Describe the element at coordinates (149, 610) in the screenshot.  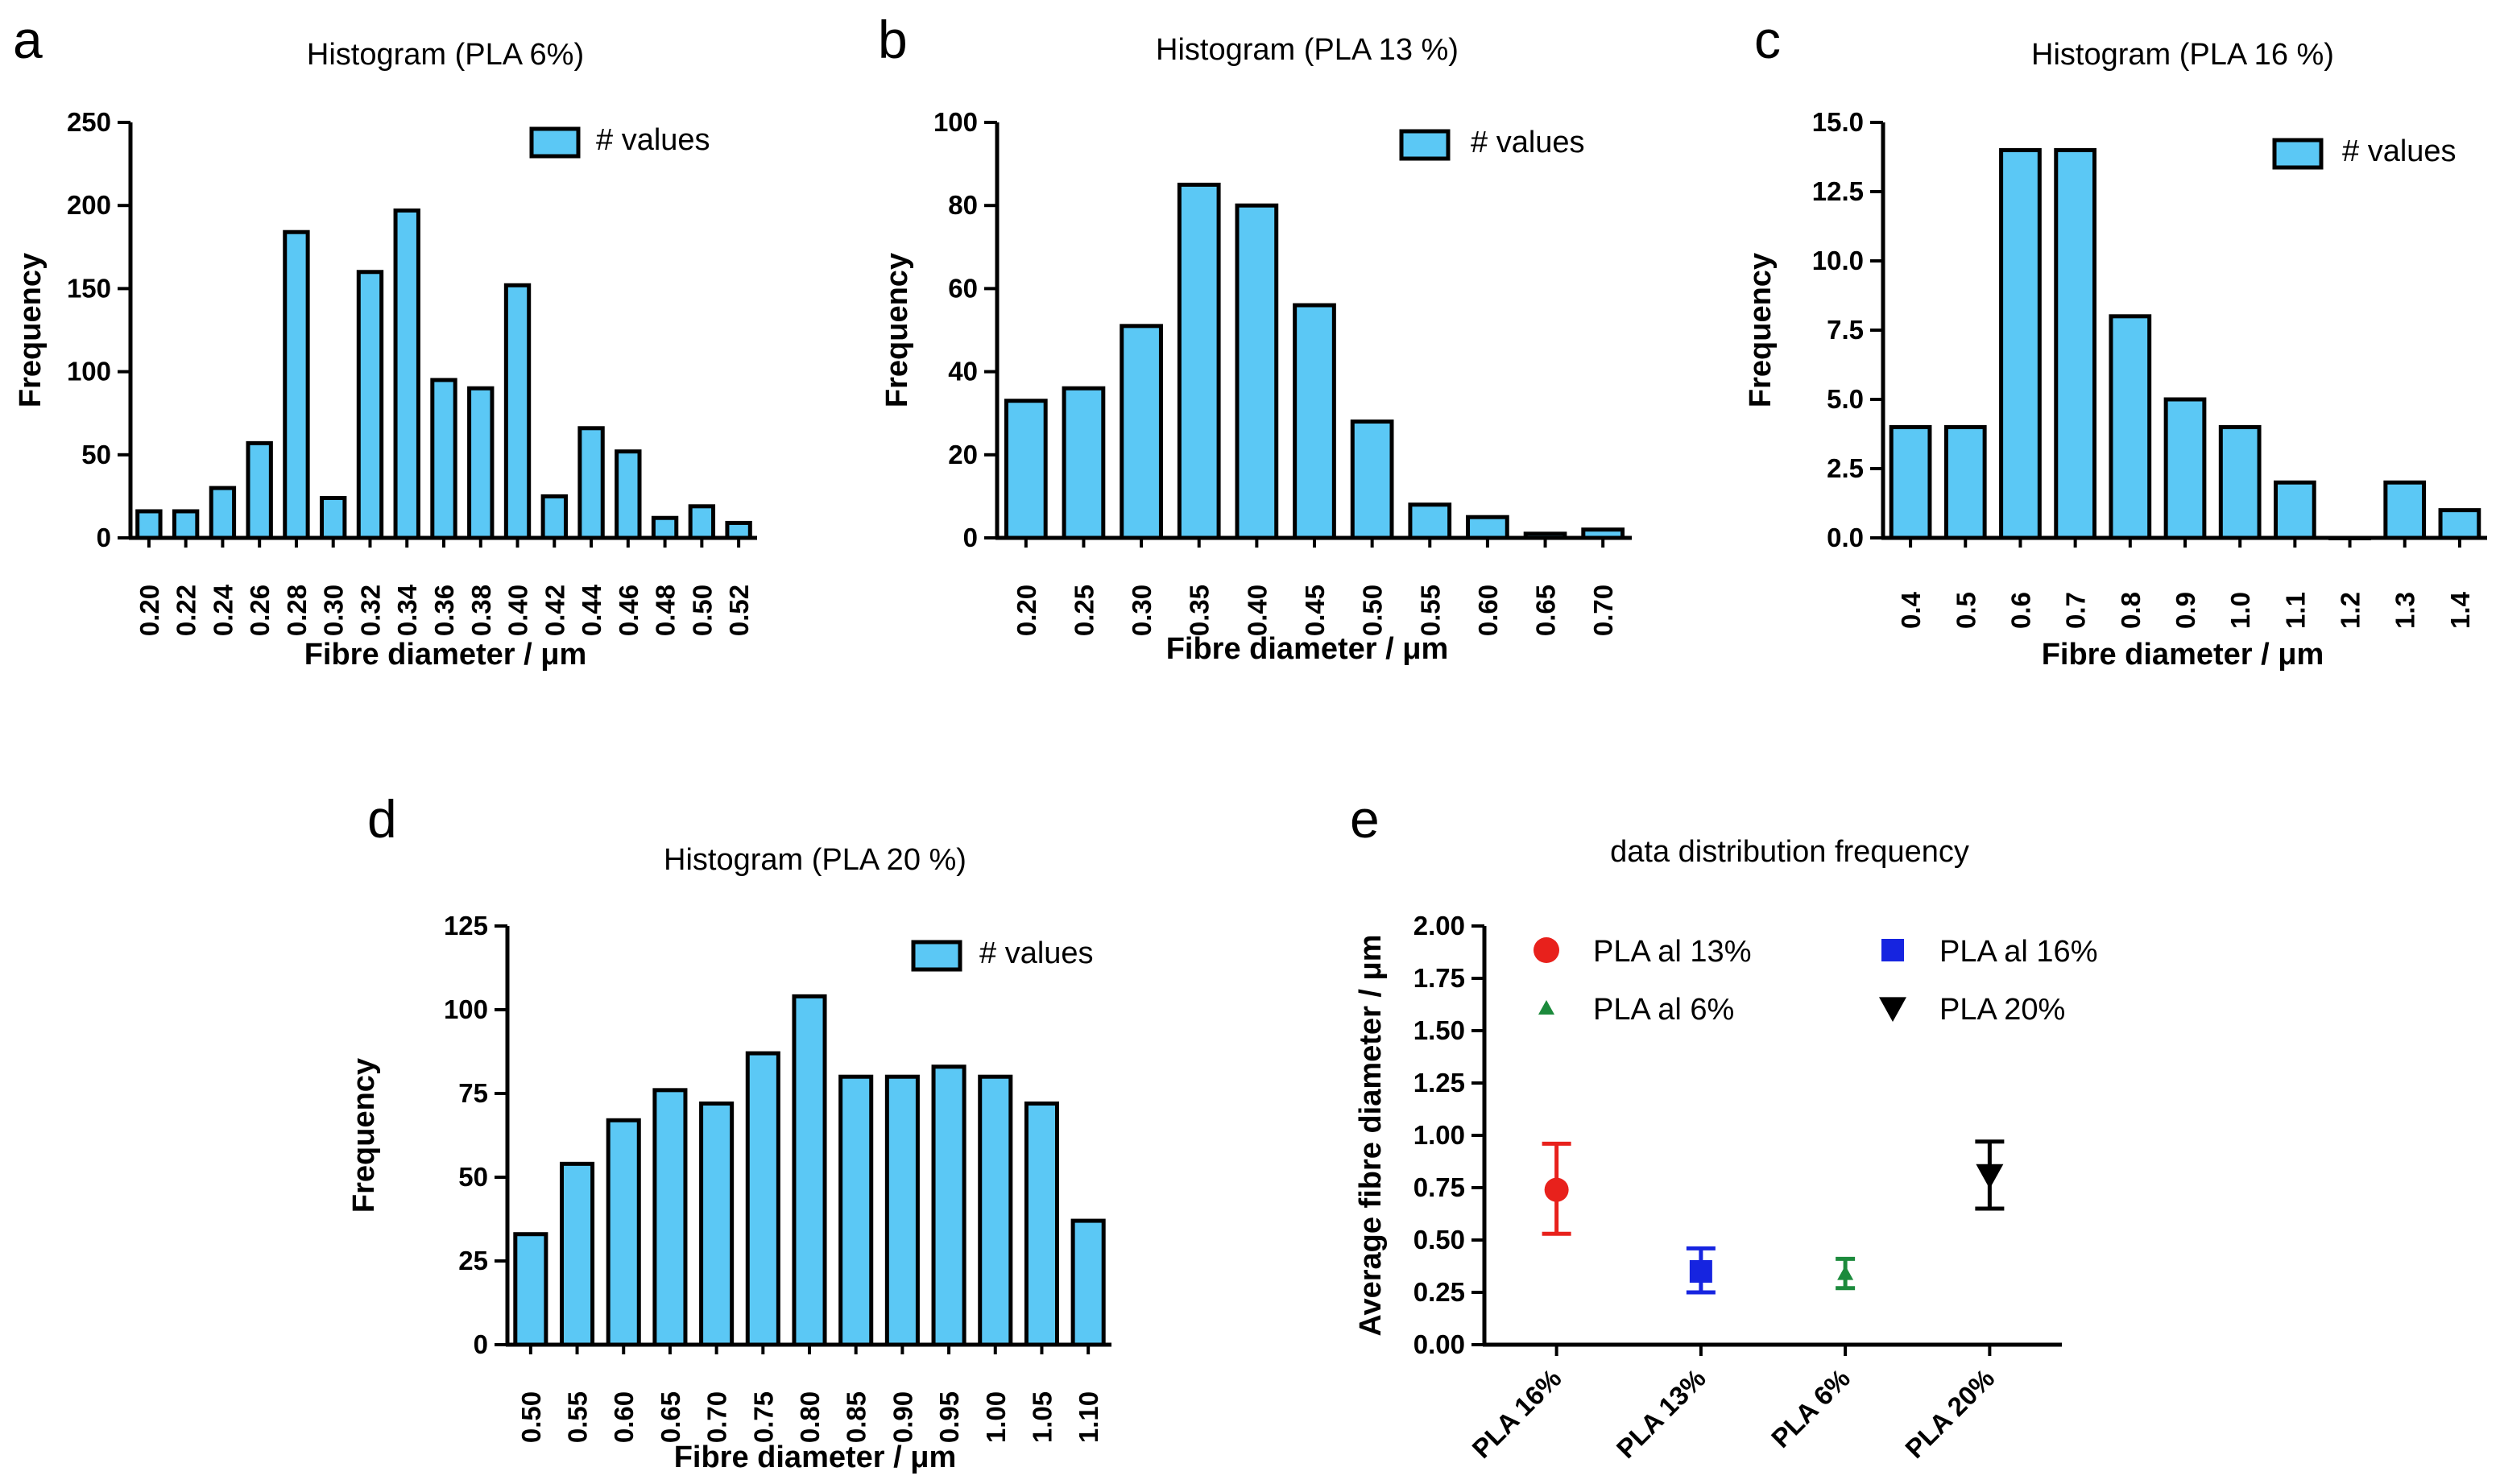
I see `x-tick-label: 0.20` at that location.